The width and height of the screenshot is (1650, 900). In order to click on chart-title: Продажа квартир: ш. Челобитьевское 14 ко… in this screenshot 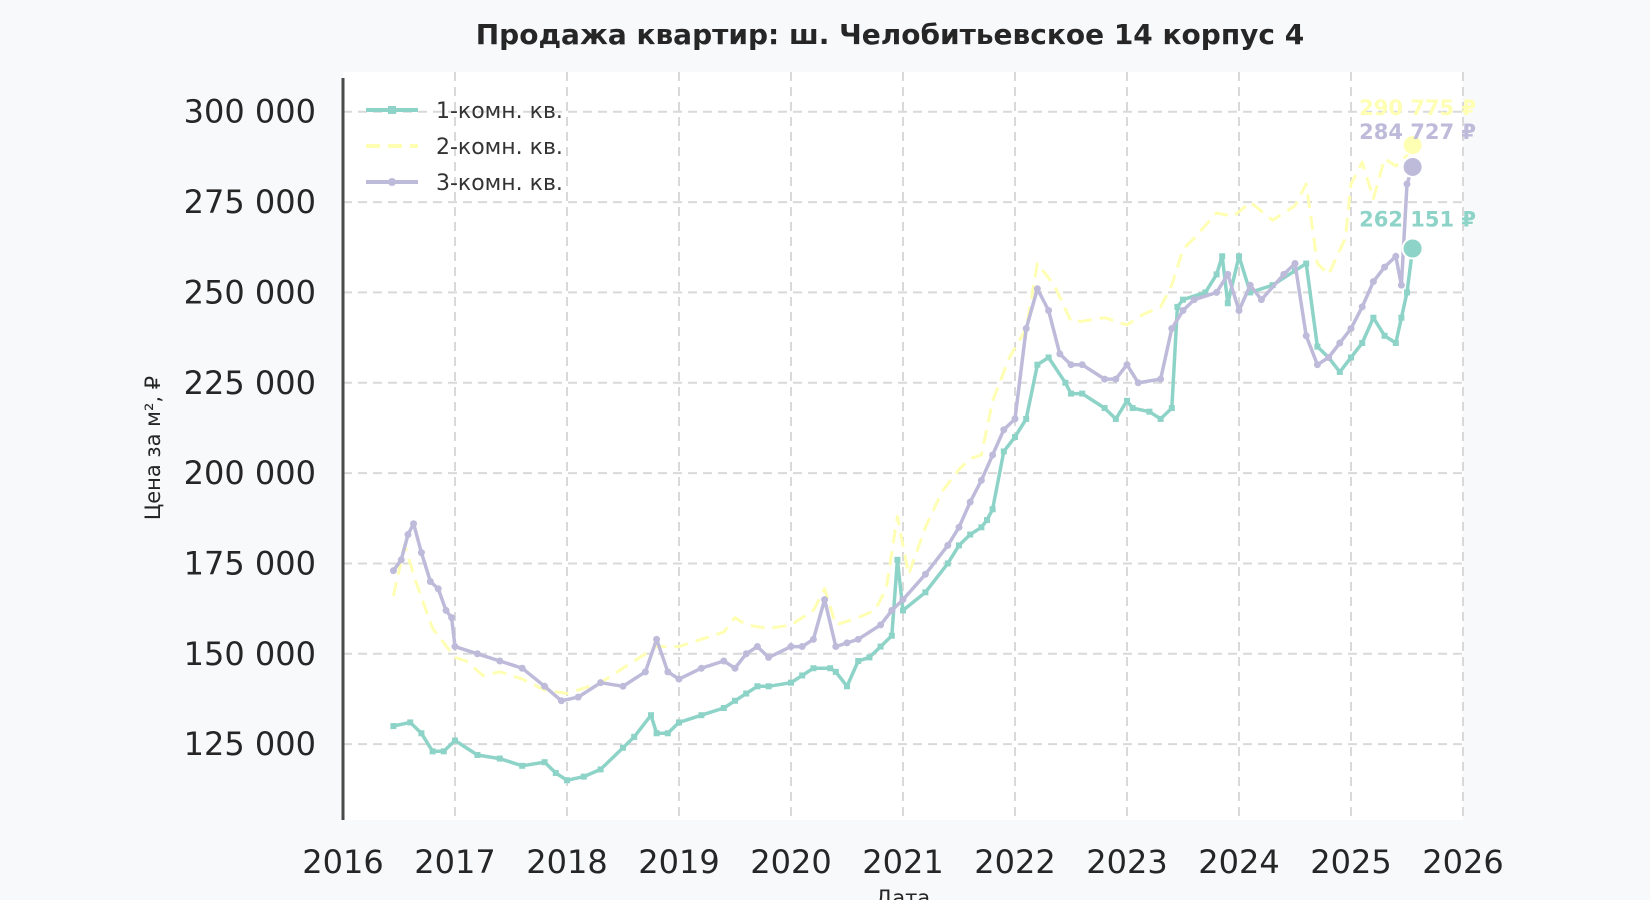, I will do `click(890, 34)`.